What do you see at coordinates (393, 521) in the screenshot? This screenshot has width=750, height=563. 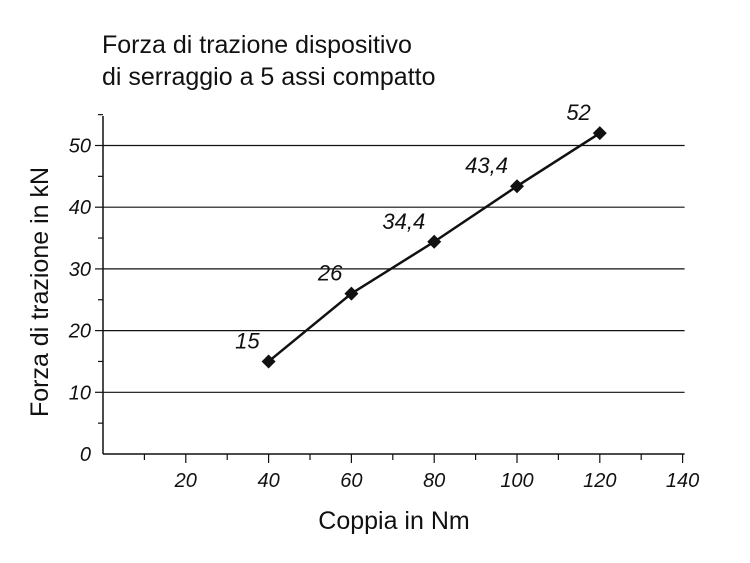 I see `x-axis-label: Coppia in Nm` at bounding box center [393, 521].